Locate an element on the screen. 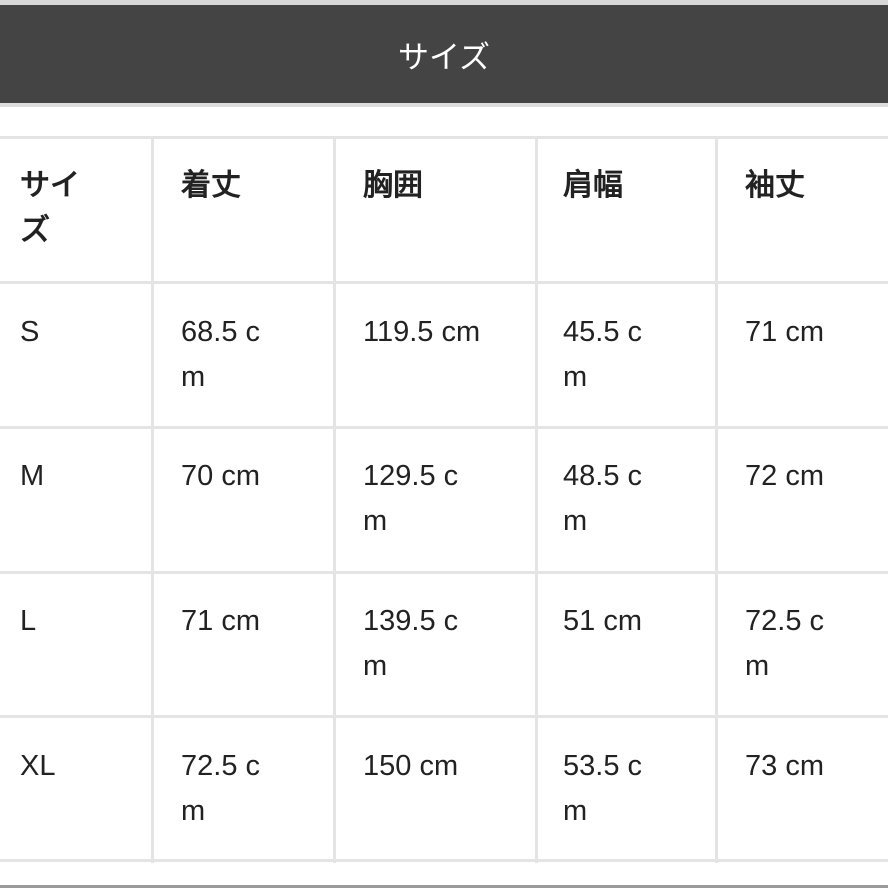 Image resolution: width=888 pixels, height=888 pixels. bottom-divider is located at coordinates (444, 886).